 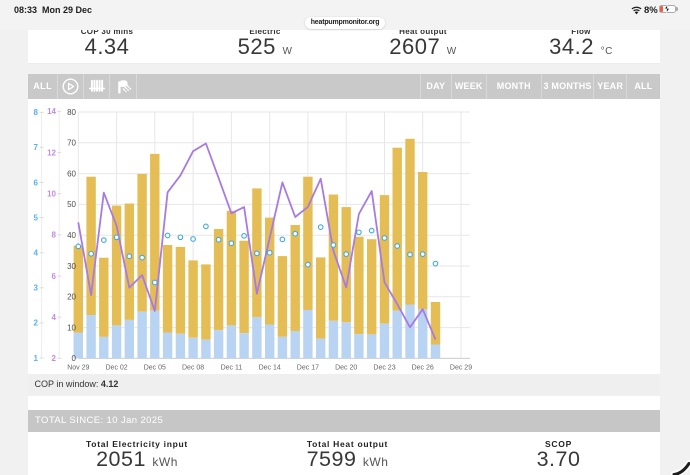 What do you see at coordinates (384, 367) in the screenshot?
I see `svg-text: Dec 23` at bounding box center [384, 367].